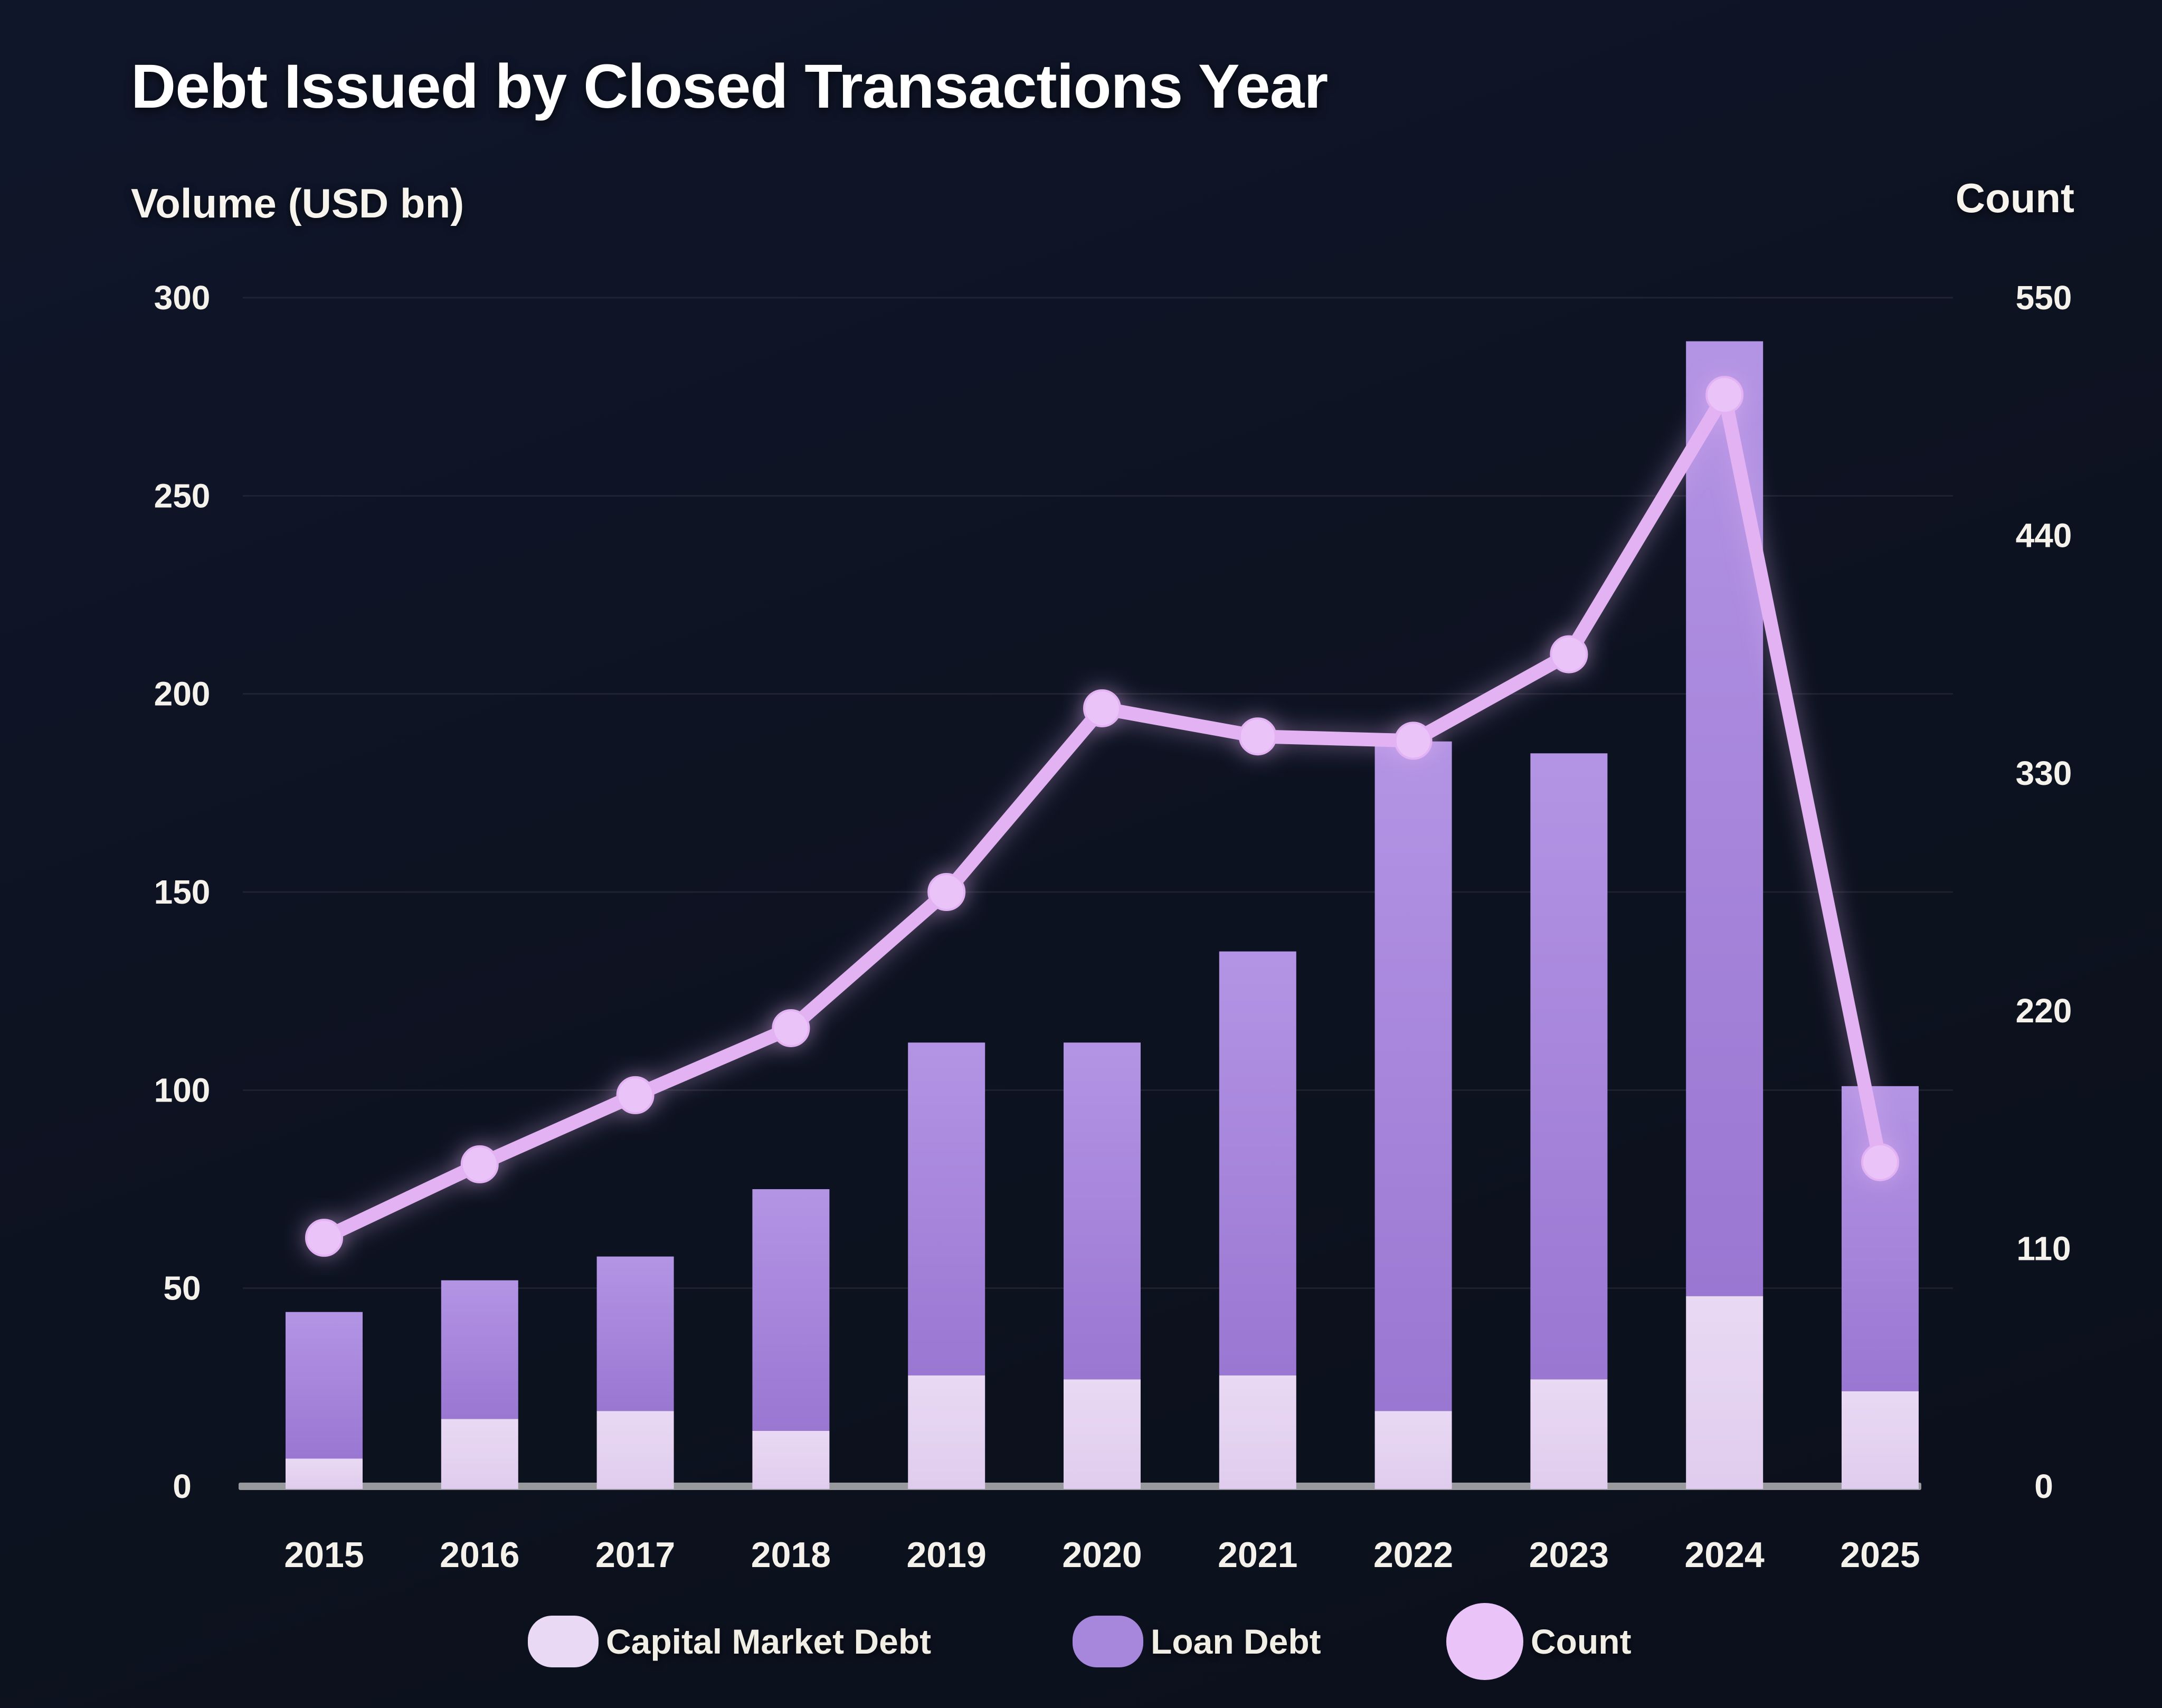 The width and height of the screenshot is (2162, 1708). I want to click on left-axis-tick-50: 50, so click(182, 1288).